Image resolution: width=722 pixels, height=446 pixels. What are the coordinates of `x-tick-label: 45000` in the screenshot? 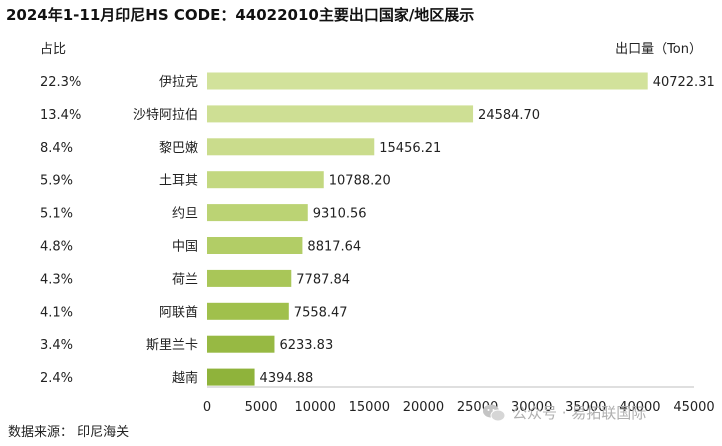 It's located at (693, 407).